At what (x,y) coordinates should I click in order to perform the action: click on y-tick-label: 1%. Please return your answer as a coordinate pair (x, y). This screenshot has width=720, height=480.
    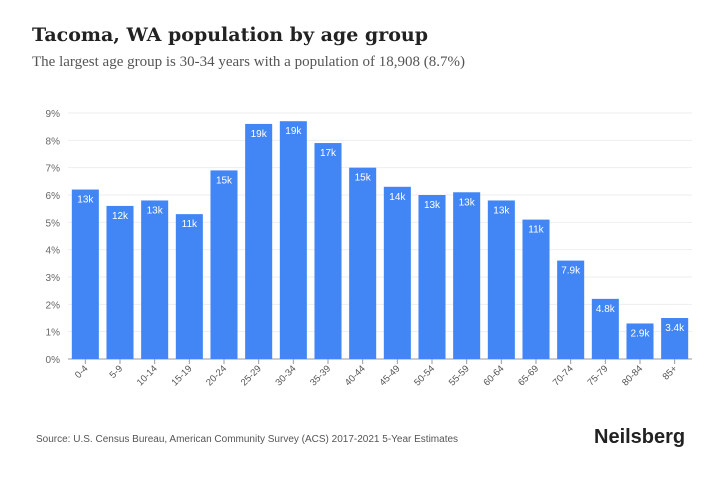
    Looking at the image, I should click on (53, 333).